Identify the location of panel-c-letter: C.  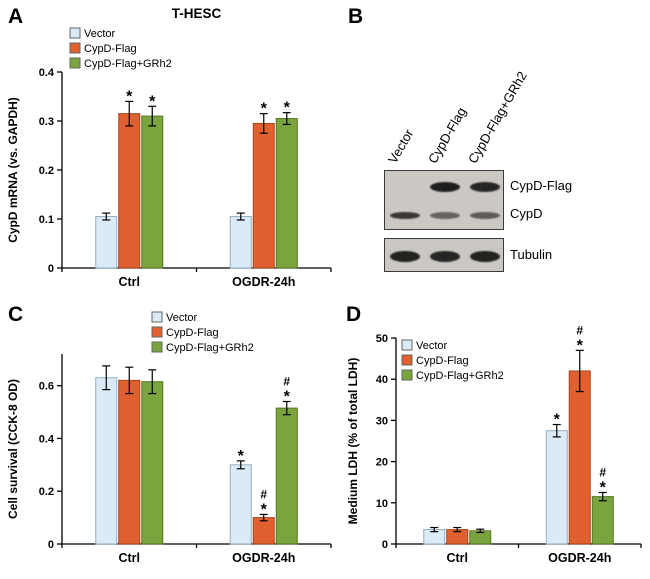
(16, 314).